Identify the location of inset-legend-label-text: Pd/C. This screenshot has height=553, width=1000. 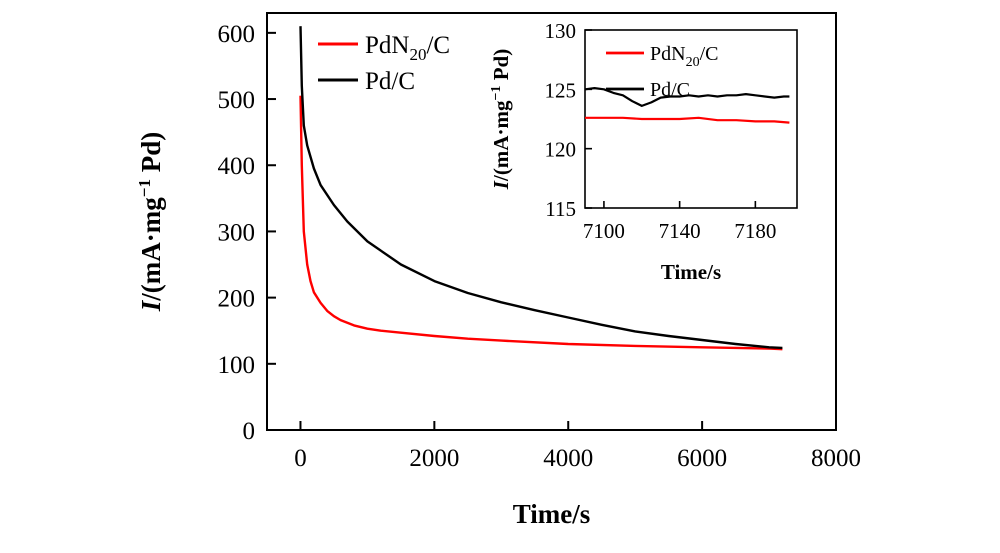
(670, 90).